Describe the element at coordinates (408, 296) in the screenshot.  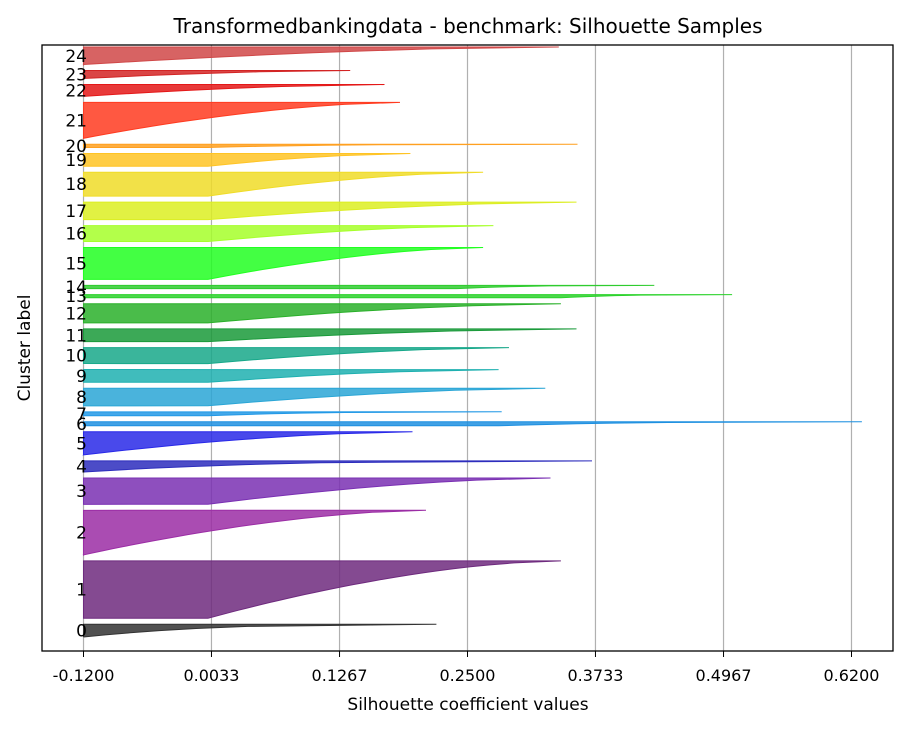
I see `cluster-13-silhouette` at that location.